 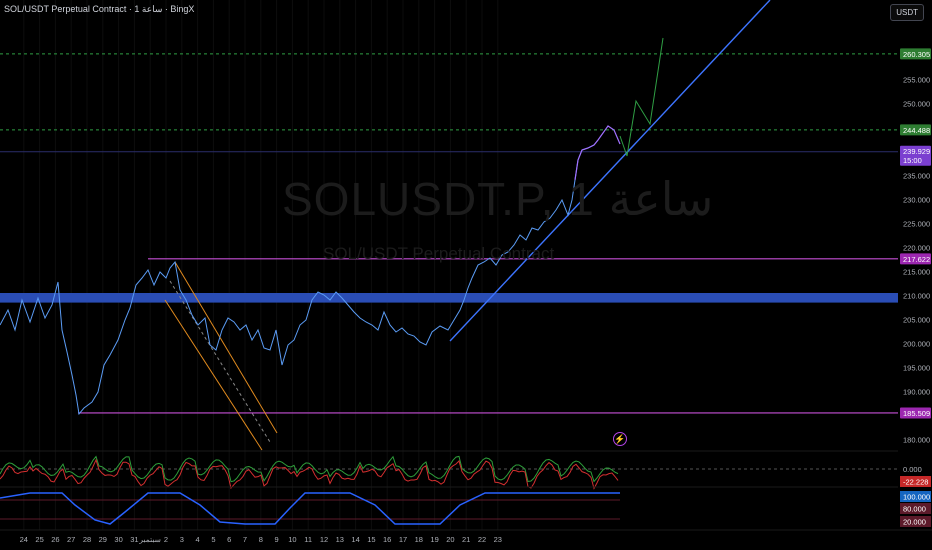 What do you see at coordinates (912, 160) in the screenshot?
I see `price-tag-time: 15:00` at bounding box center [912, 160].